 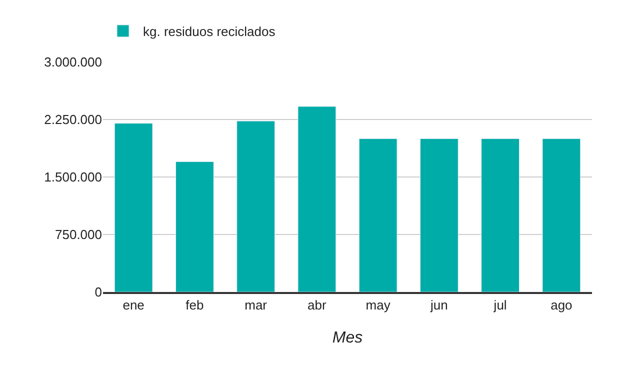 I want to click on x-axis-title: Mes, so click(x=347, y=338).